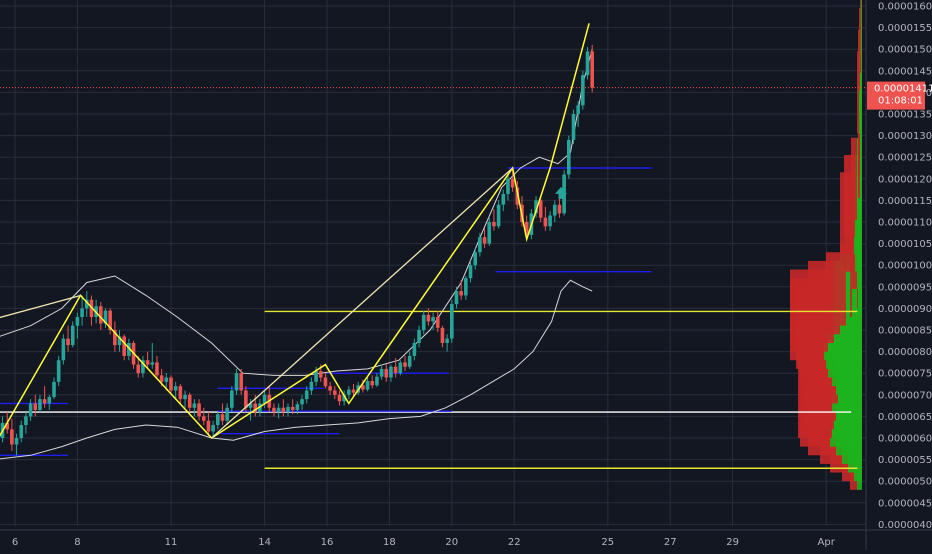 The width and height of the screenshot is (932, 554). I want to click on price-tag-countdown: 01:08:01, so click(900, 101).